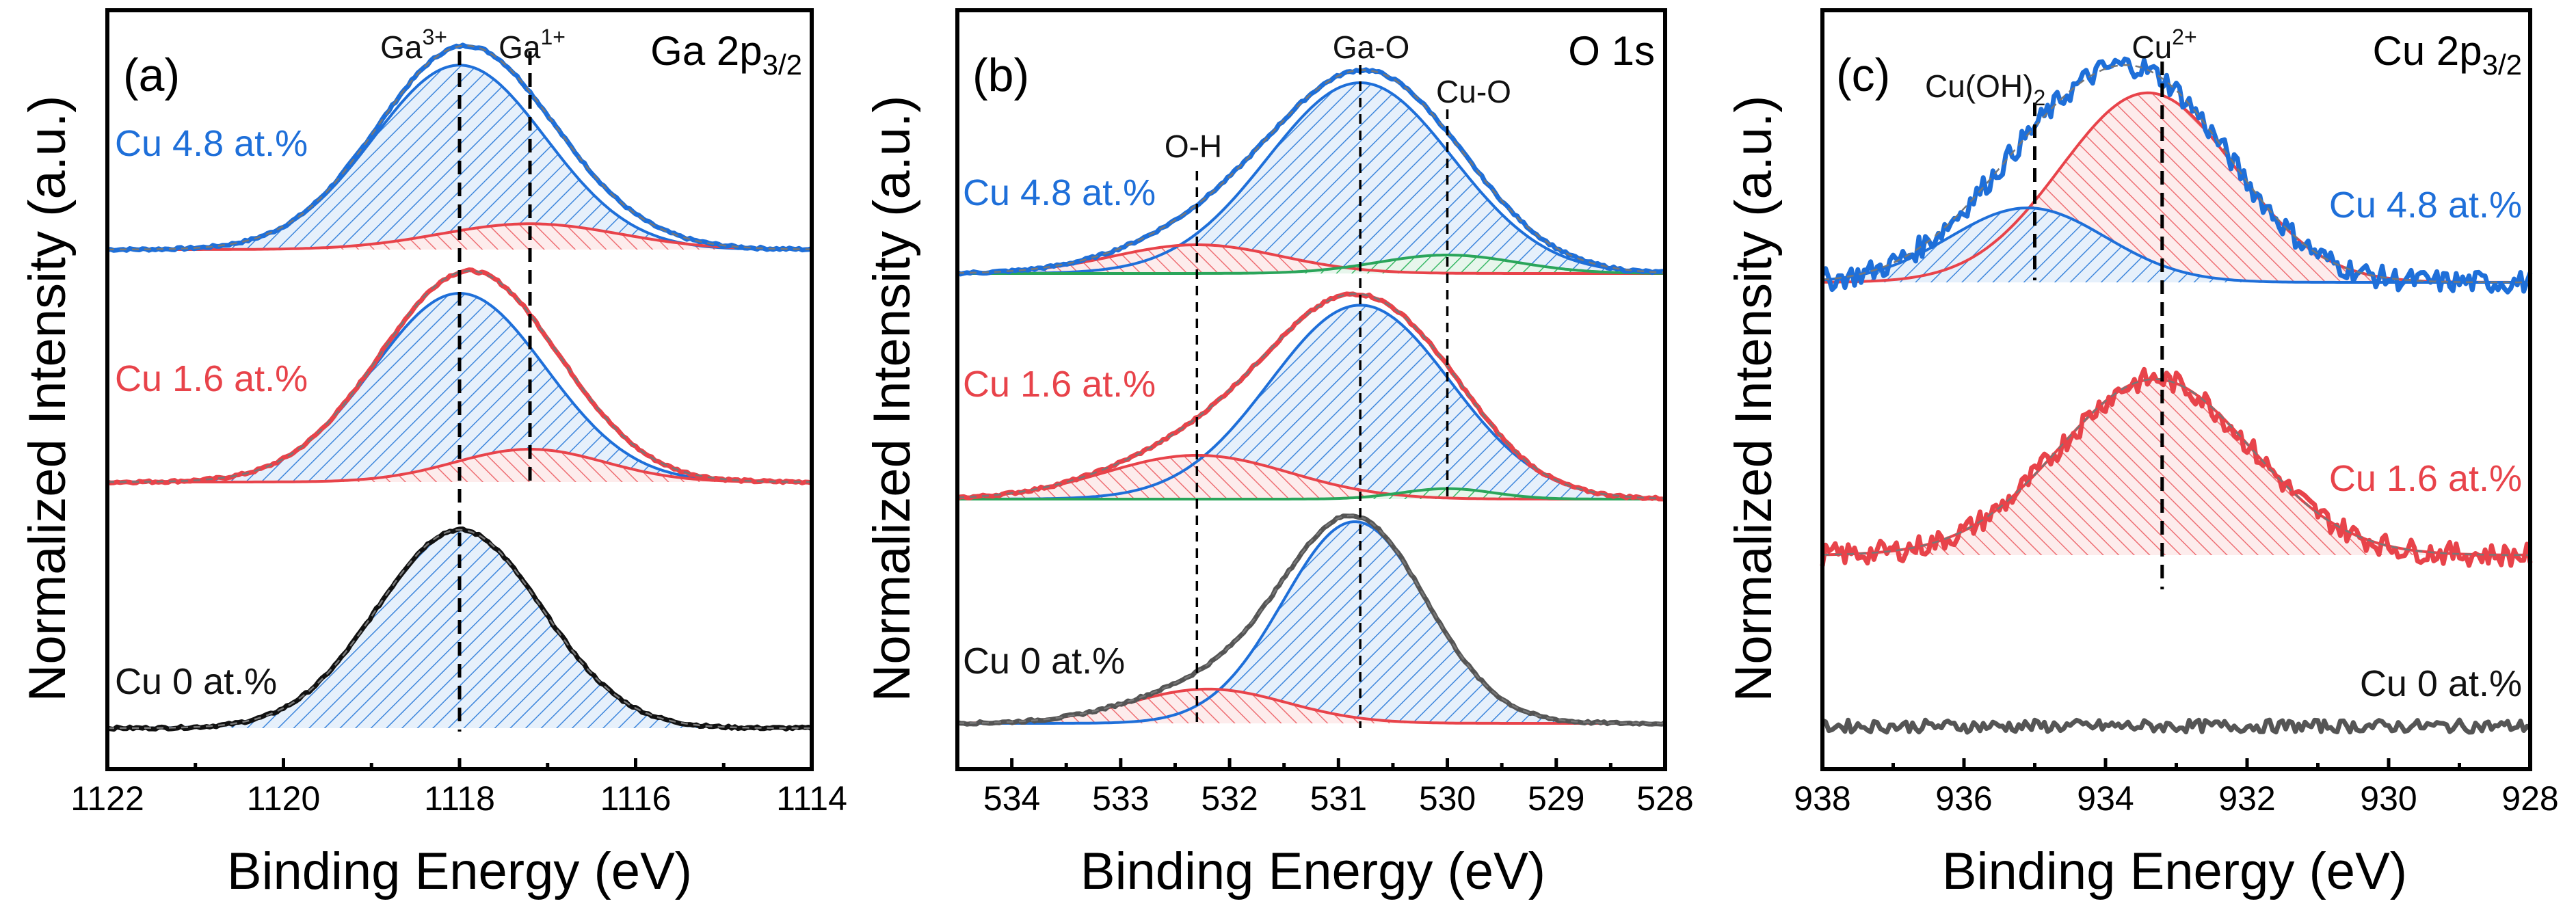  Describe the element at coordinates (284, 798) in the screenshot. I see `x-tick-label: 1120` at that location.